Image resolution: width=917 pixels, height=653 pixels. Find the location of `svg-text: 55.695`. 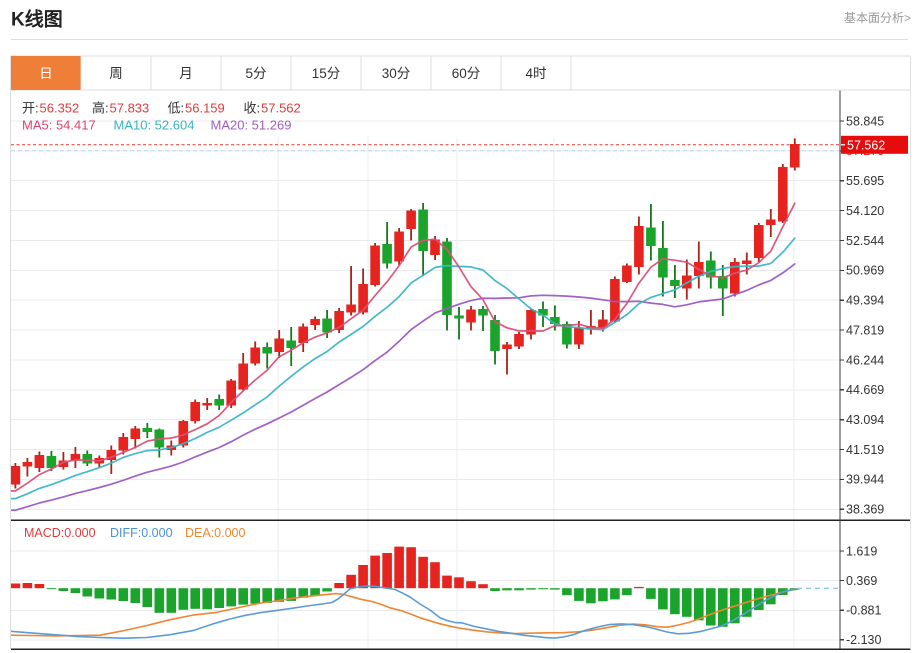

svg-text: 55.695 is located at coordinates (865, 181).